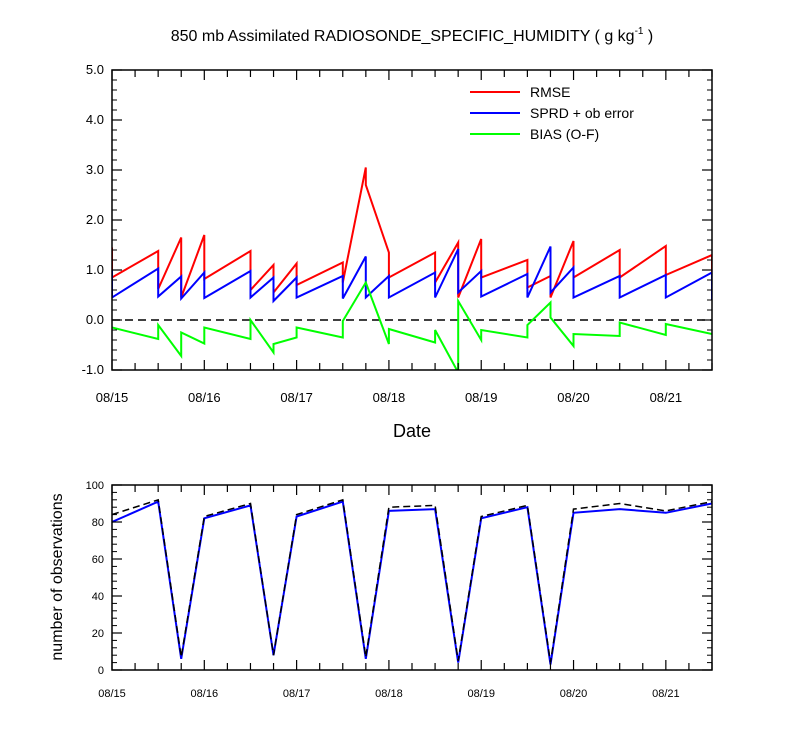 This screenshot has height=750, width=800. I want to click on legend: RMSE SPRD + ob error BIAS (O-F), so click(552, 113).